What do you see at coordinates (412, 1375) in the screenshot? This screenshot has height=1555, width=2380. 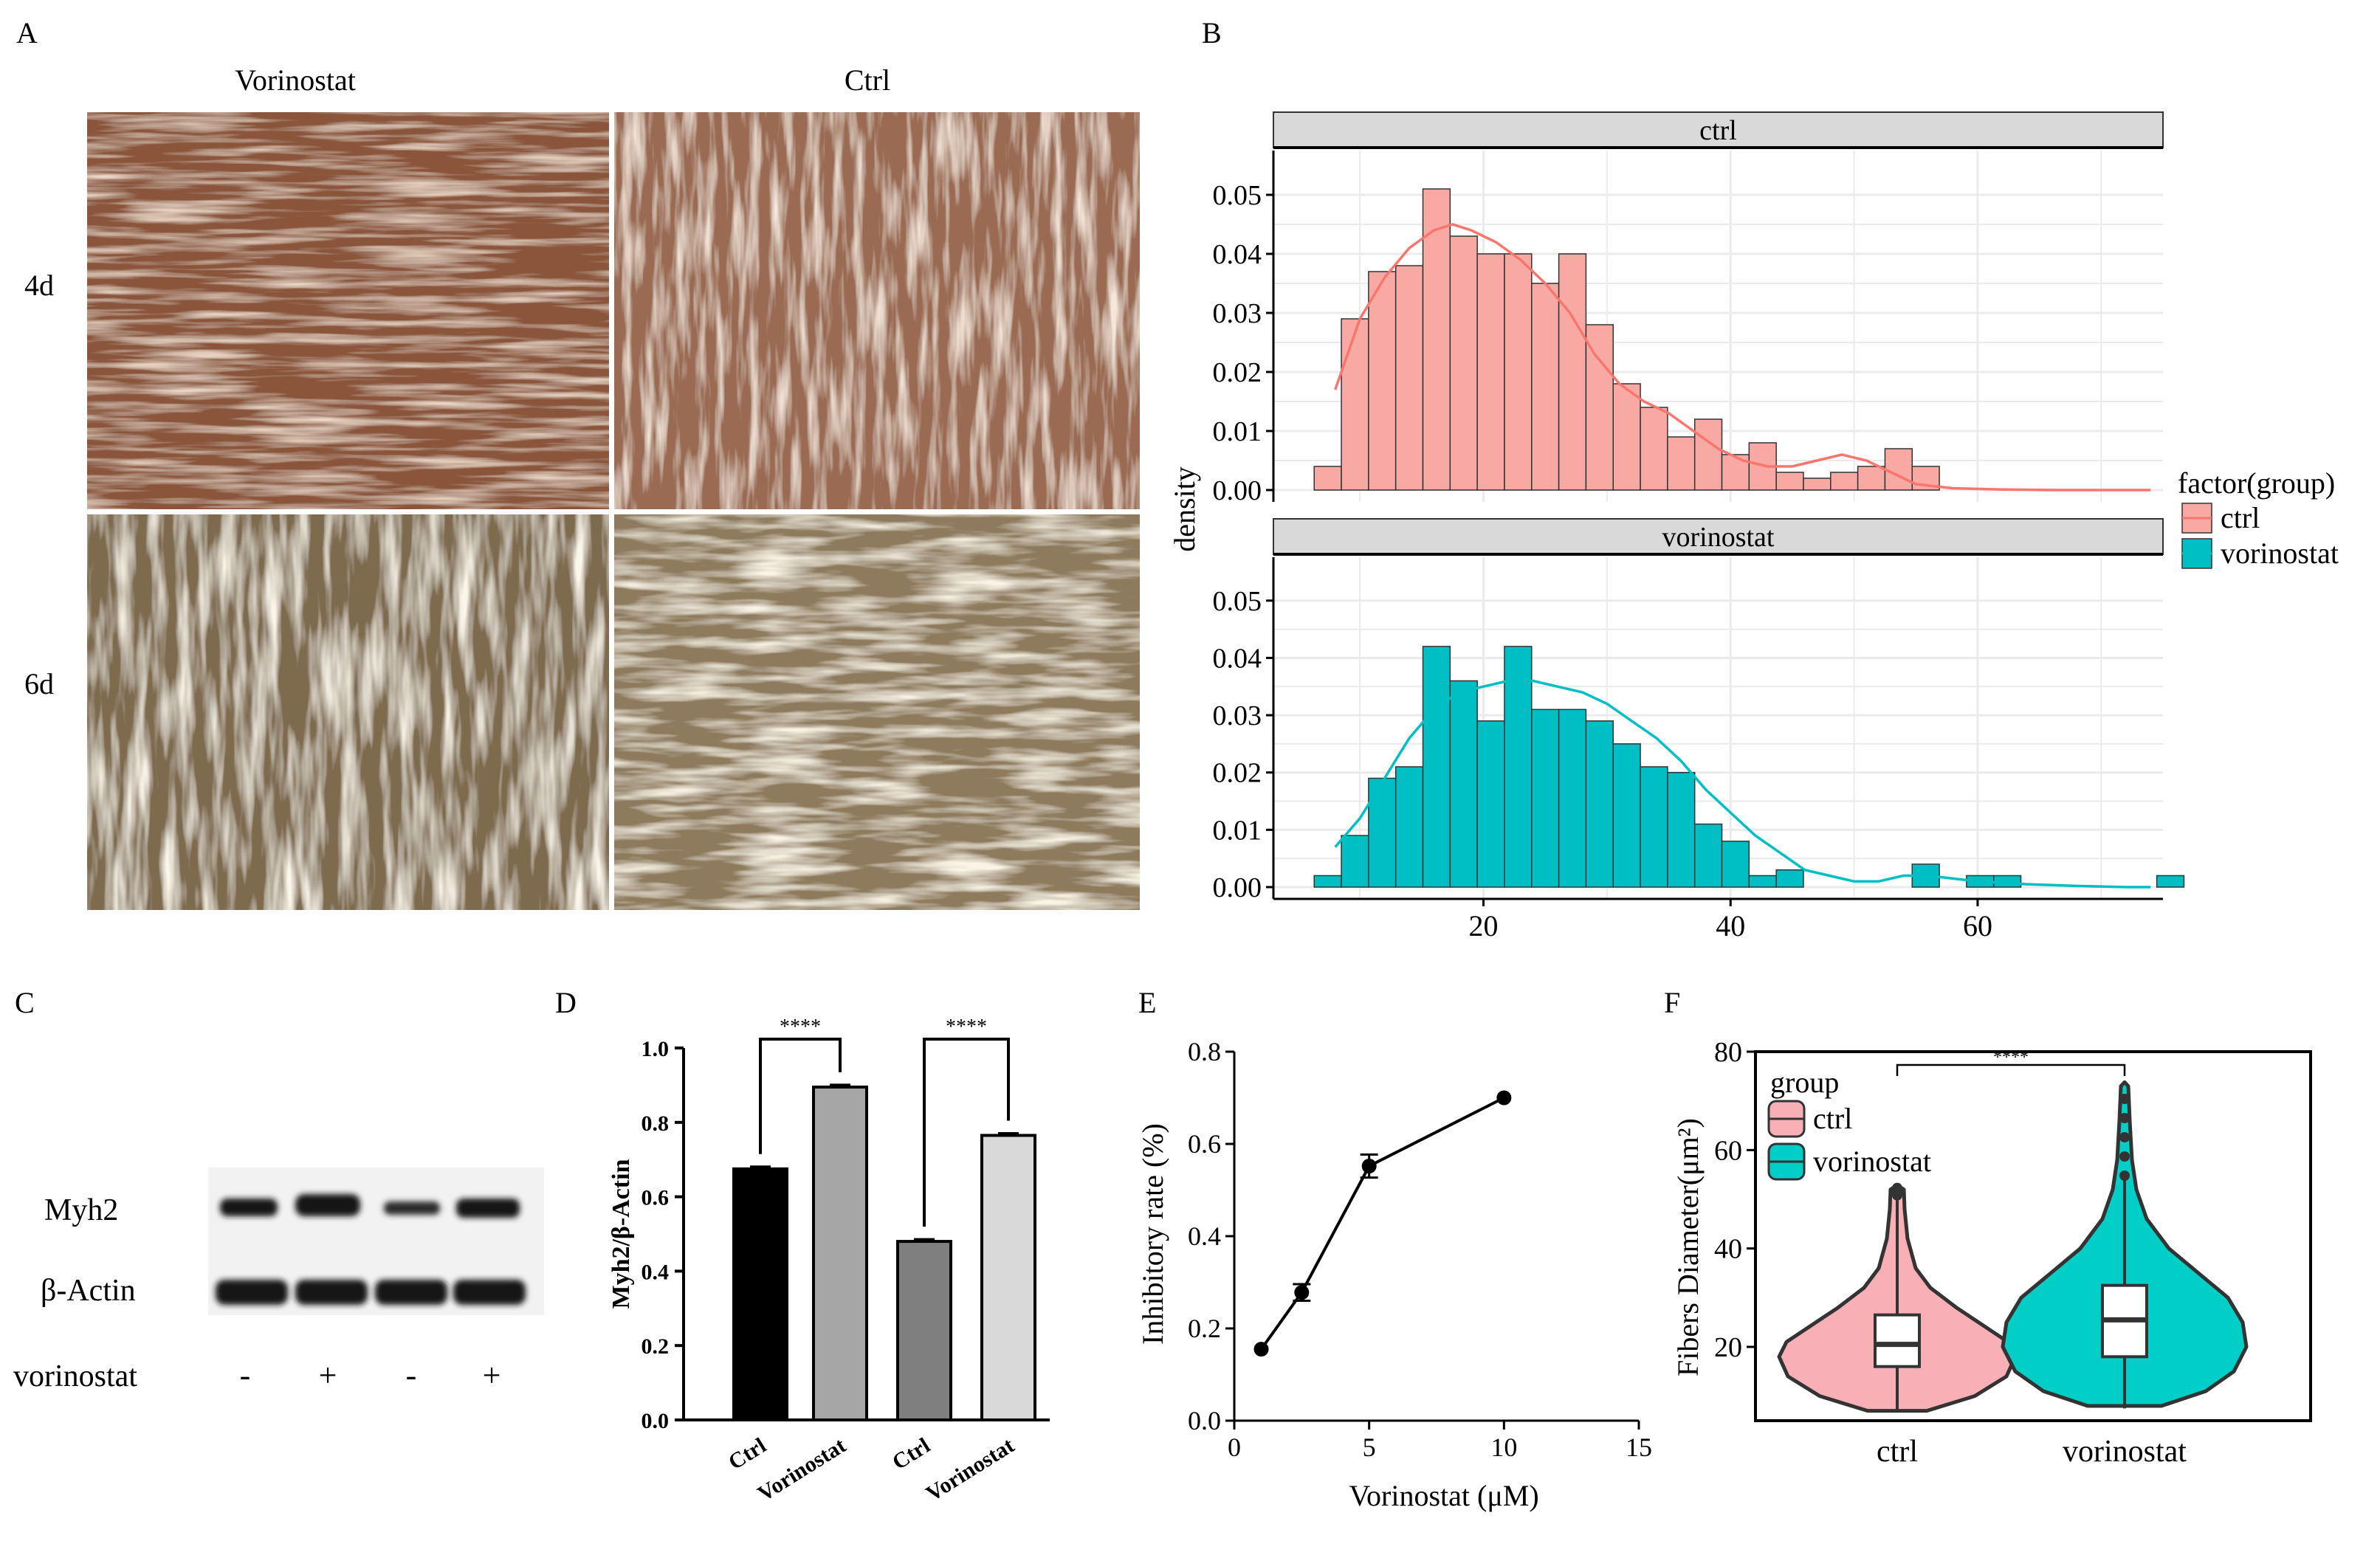 I see `lane-sign-3: -` at bounding box center [412, 1375].